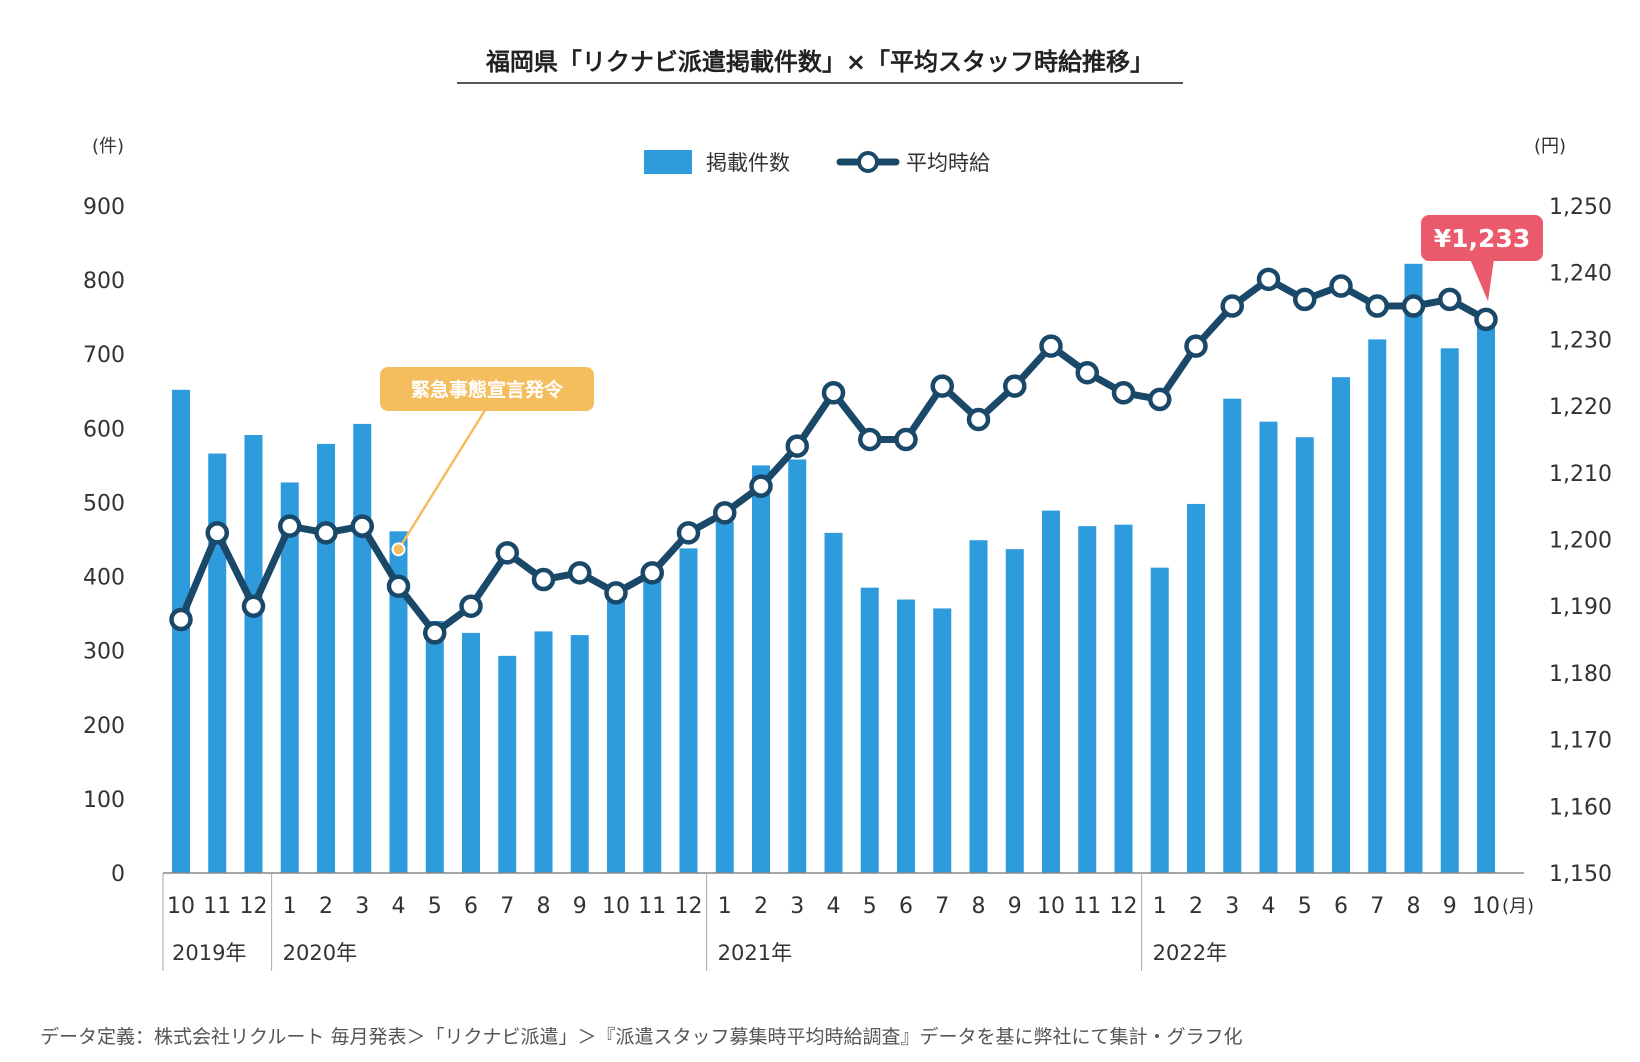  Describe the element at coordinates (1580, 407) in the screenshot. I see `right-tick-label: 1,220` at that location.